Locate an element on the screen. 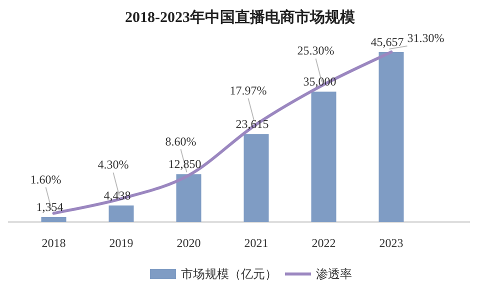 This screenshot has width=480, height=300. data-label: 31.30% is located at coordinates (425, 38).